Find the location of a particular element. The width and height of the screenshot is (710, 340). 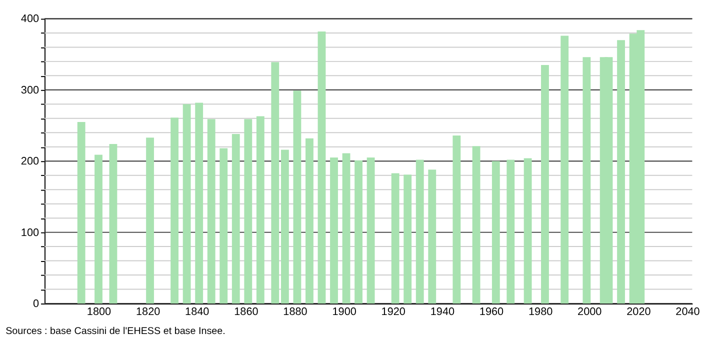

x-tick-label: 2000 is located at coordinates (590, 312).